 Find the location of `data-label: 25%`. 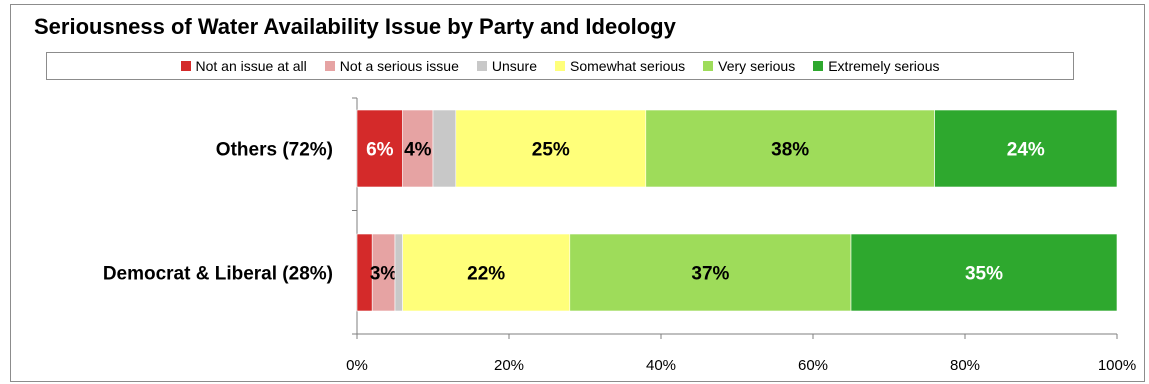

data-label: 25% is located at coordinates (551, 150).